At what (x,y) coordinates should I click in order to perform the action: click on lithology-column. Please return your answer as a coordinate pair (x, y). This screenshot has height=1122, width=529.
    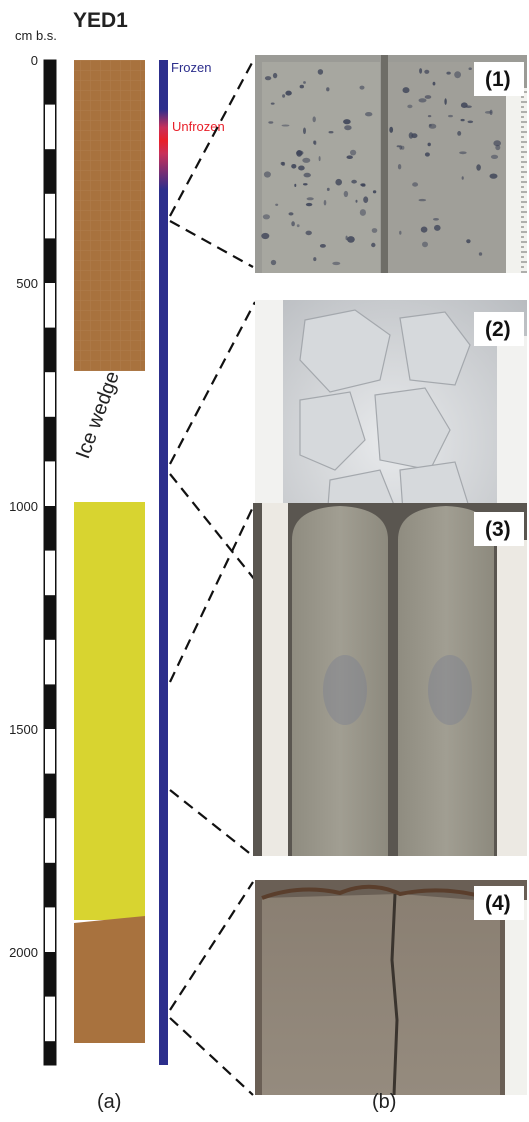
    Looking at the image, I should click on (109, 551).